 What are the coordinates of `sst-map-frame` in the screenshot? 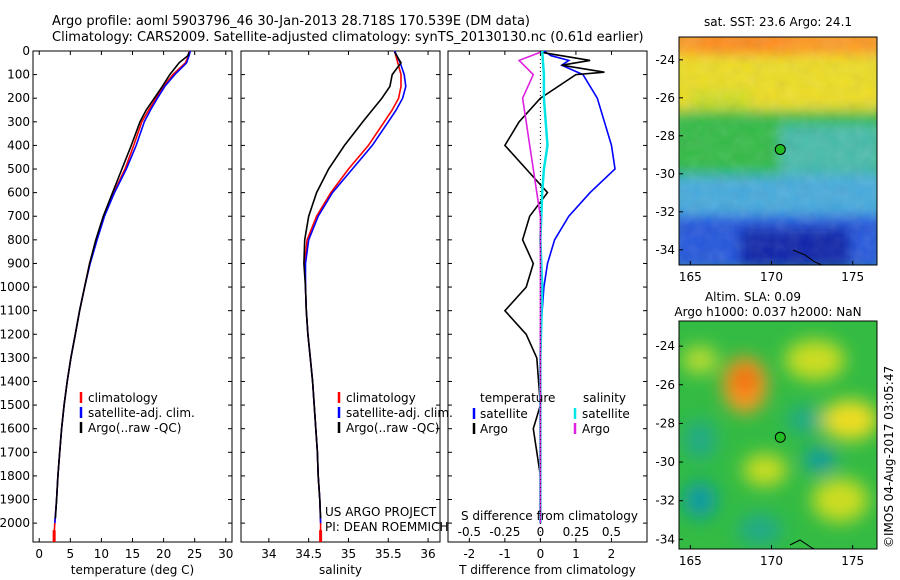 It's located at (778, 151).